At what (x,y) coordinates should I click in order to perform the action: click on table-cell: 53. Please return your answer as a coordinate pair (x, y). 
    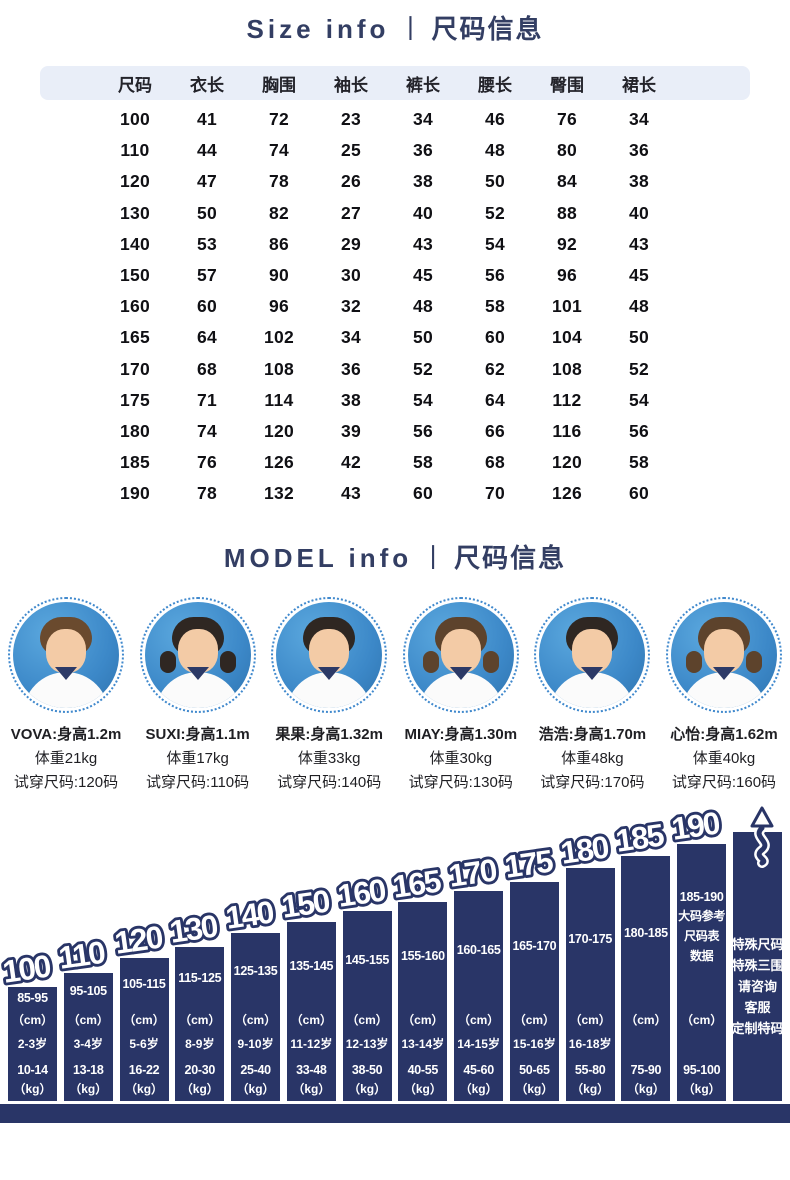
    Looking at the image, I should click on (207, 243).